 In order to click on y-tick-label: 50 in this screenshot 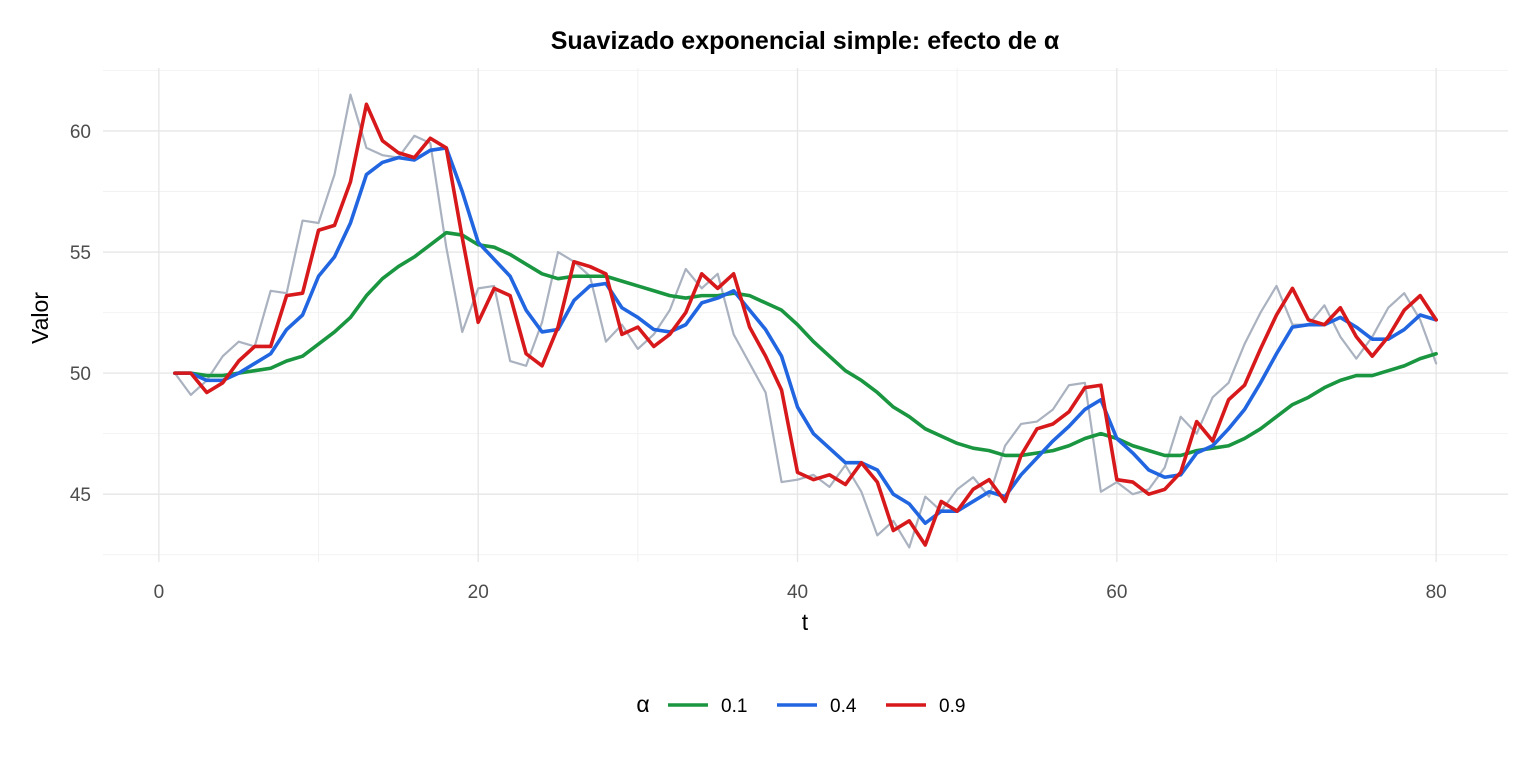, I will do `click(80, 374)`.